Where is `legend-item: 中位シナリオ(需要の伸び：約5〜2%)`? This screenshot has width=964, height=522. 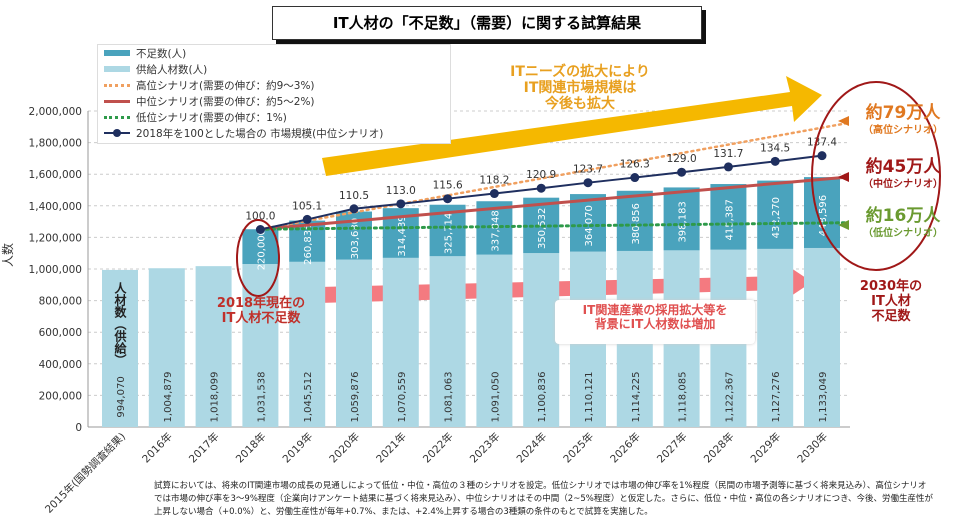
legend-item: 中位シナリオ(需要の伸び：約5〜2%) is located at coordinates (274, 101).